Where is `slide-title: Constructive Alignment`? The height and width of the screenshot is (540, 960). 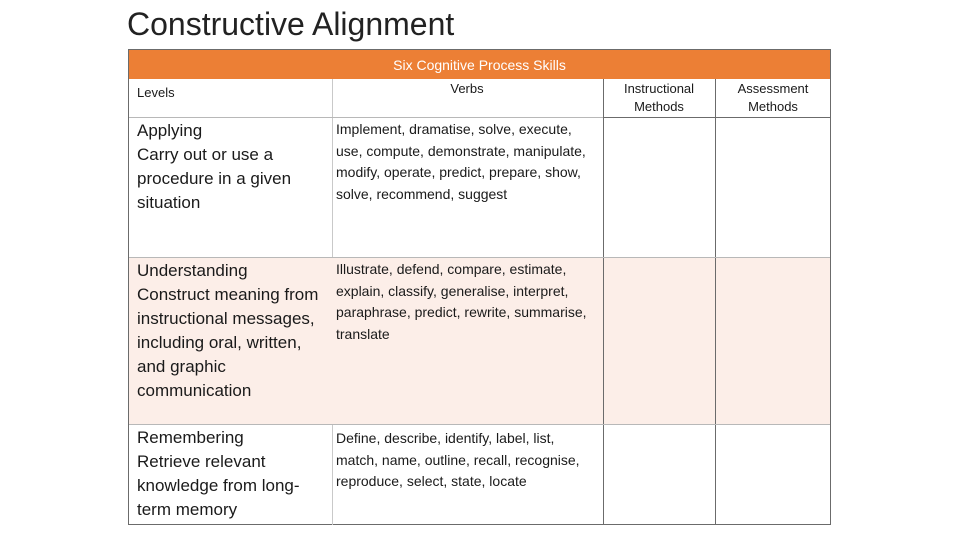 slide-title: Constructive Alignment is located at coordinates (291, 24).